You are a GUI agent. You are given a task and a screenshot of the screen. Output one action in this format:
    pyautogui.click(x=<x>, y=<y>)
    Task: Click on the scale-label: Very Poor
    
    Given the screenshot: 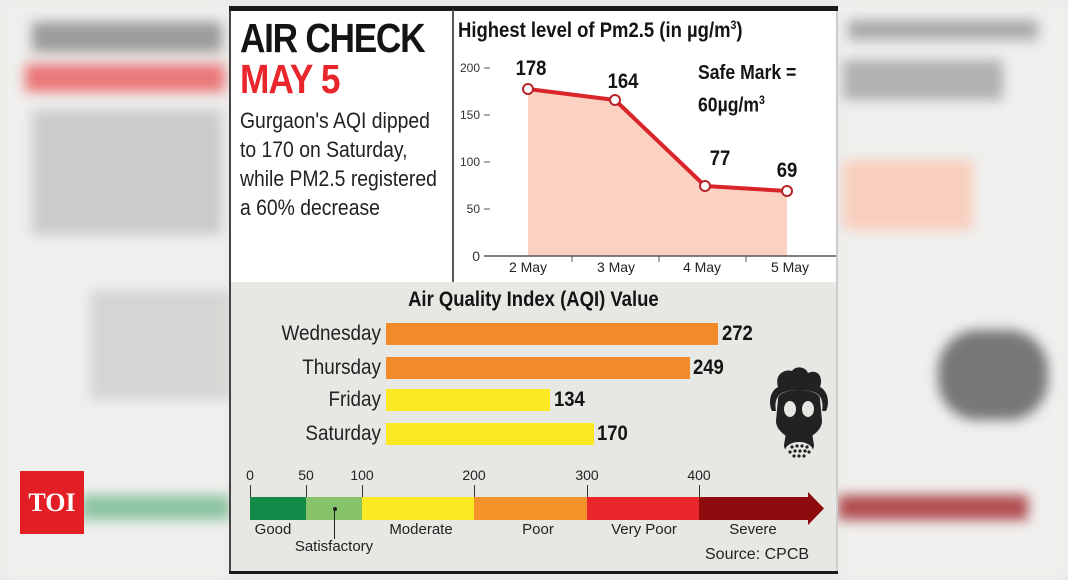 What is the action you would take?
    pyautogui.click(x=644, y=529)
    